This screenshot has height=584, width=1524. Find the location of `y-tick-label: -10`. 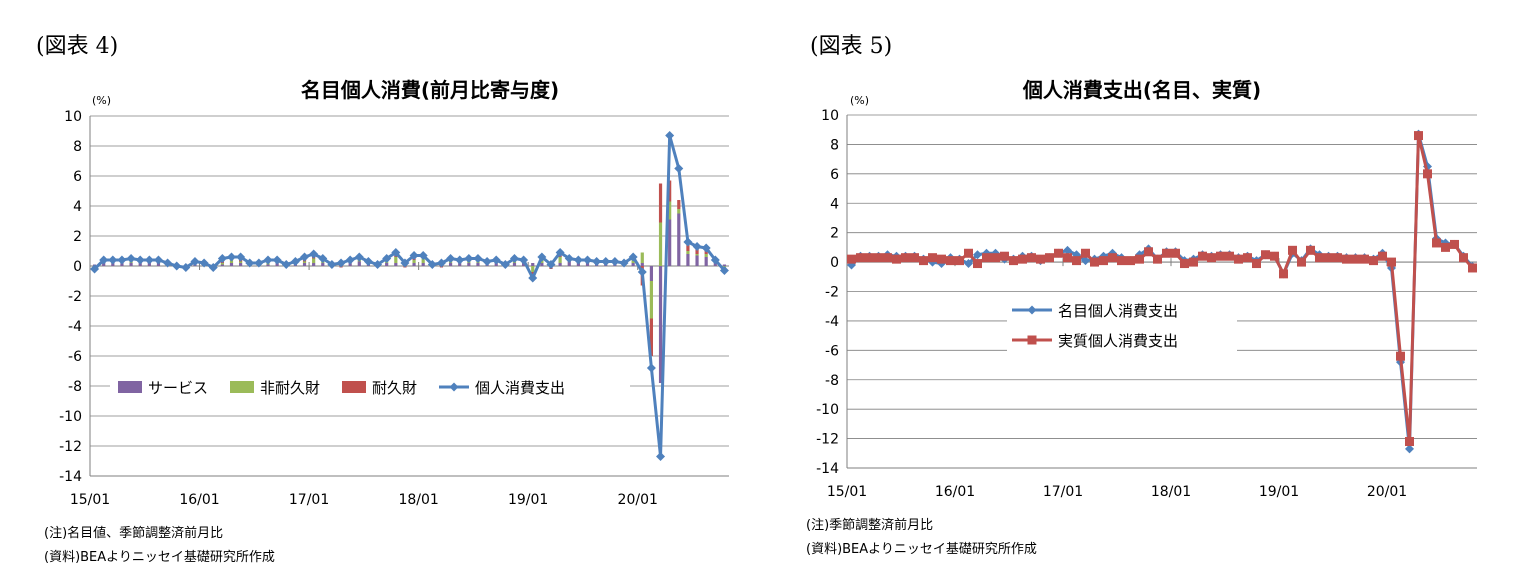

y-tick-label: -10 is located at coordinates (70, 417).